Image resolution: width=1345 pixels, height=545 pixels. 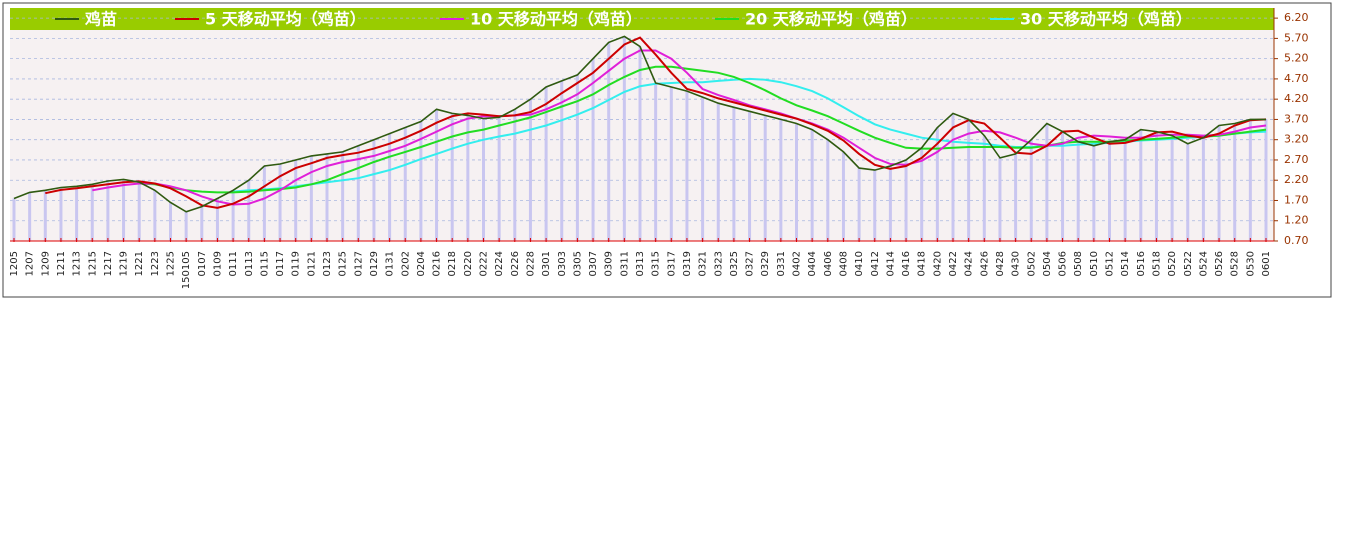 What do you see at coordinates (296, 263) in the screenshot?
I see `x-tick-label: 0119` at bounding box center [296, 263].